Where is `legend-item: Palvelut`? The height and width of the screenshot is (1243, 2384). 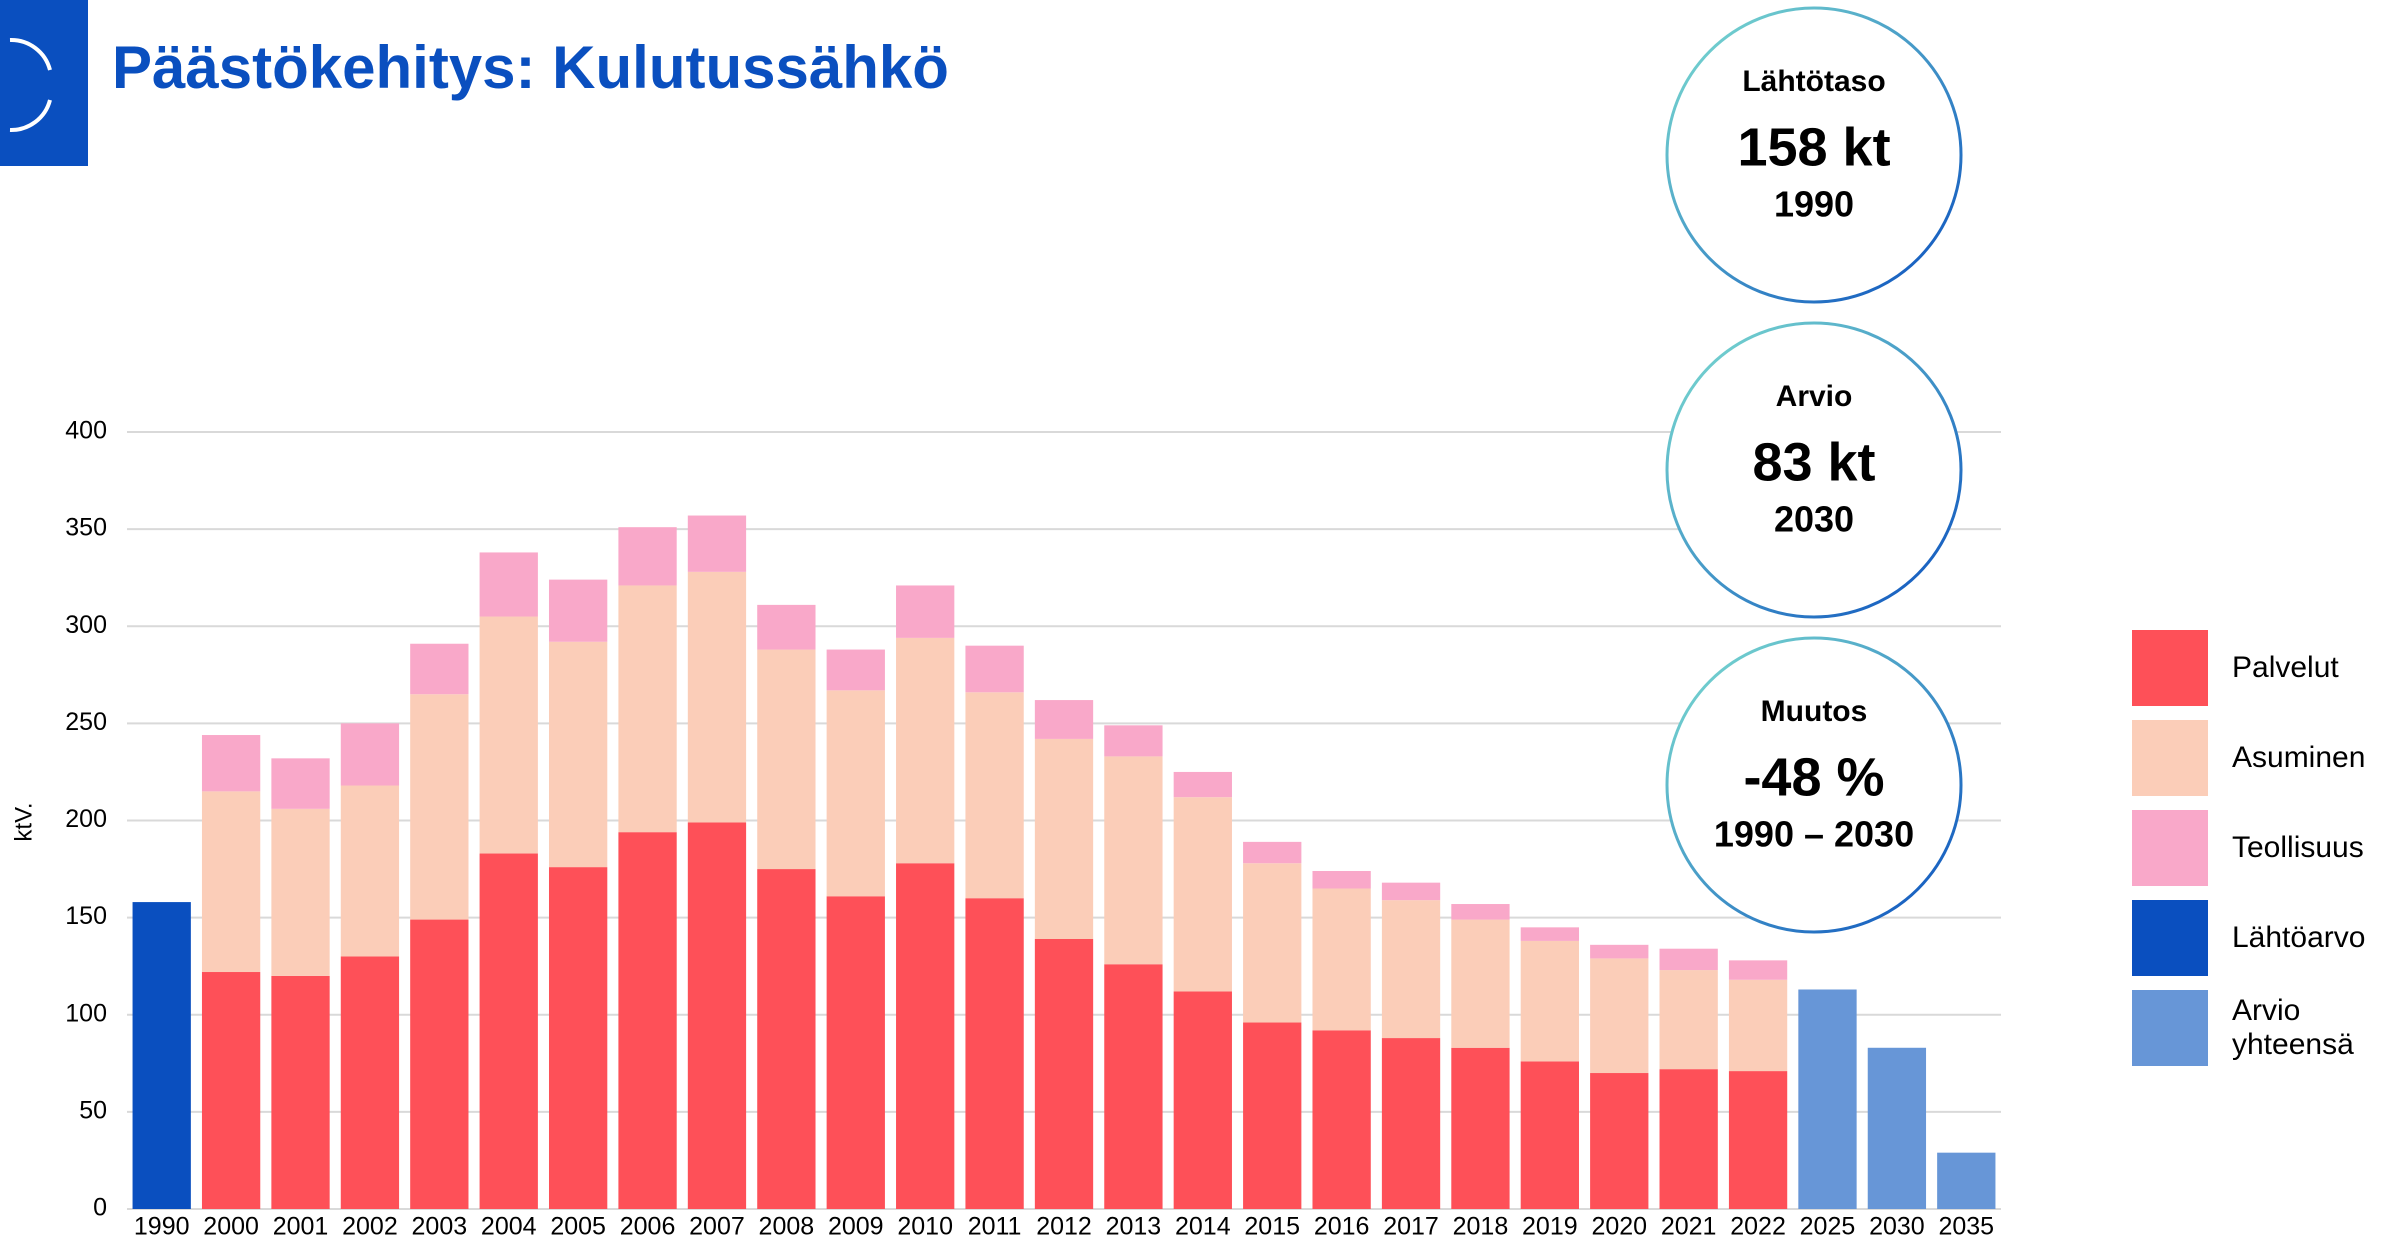 legend-item: Palvelut is located at coordinates (2258, 668).